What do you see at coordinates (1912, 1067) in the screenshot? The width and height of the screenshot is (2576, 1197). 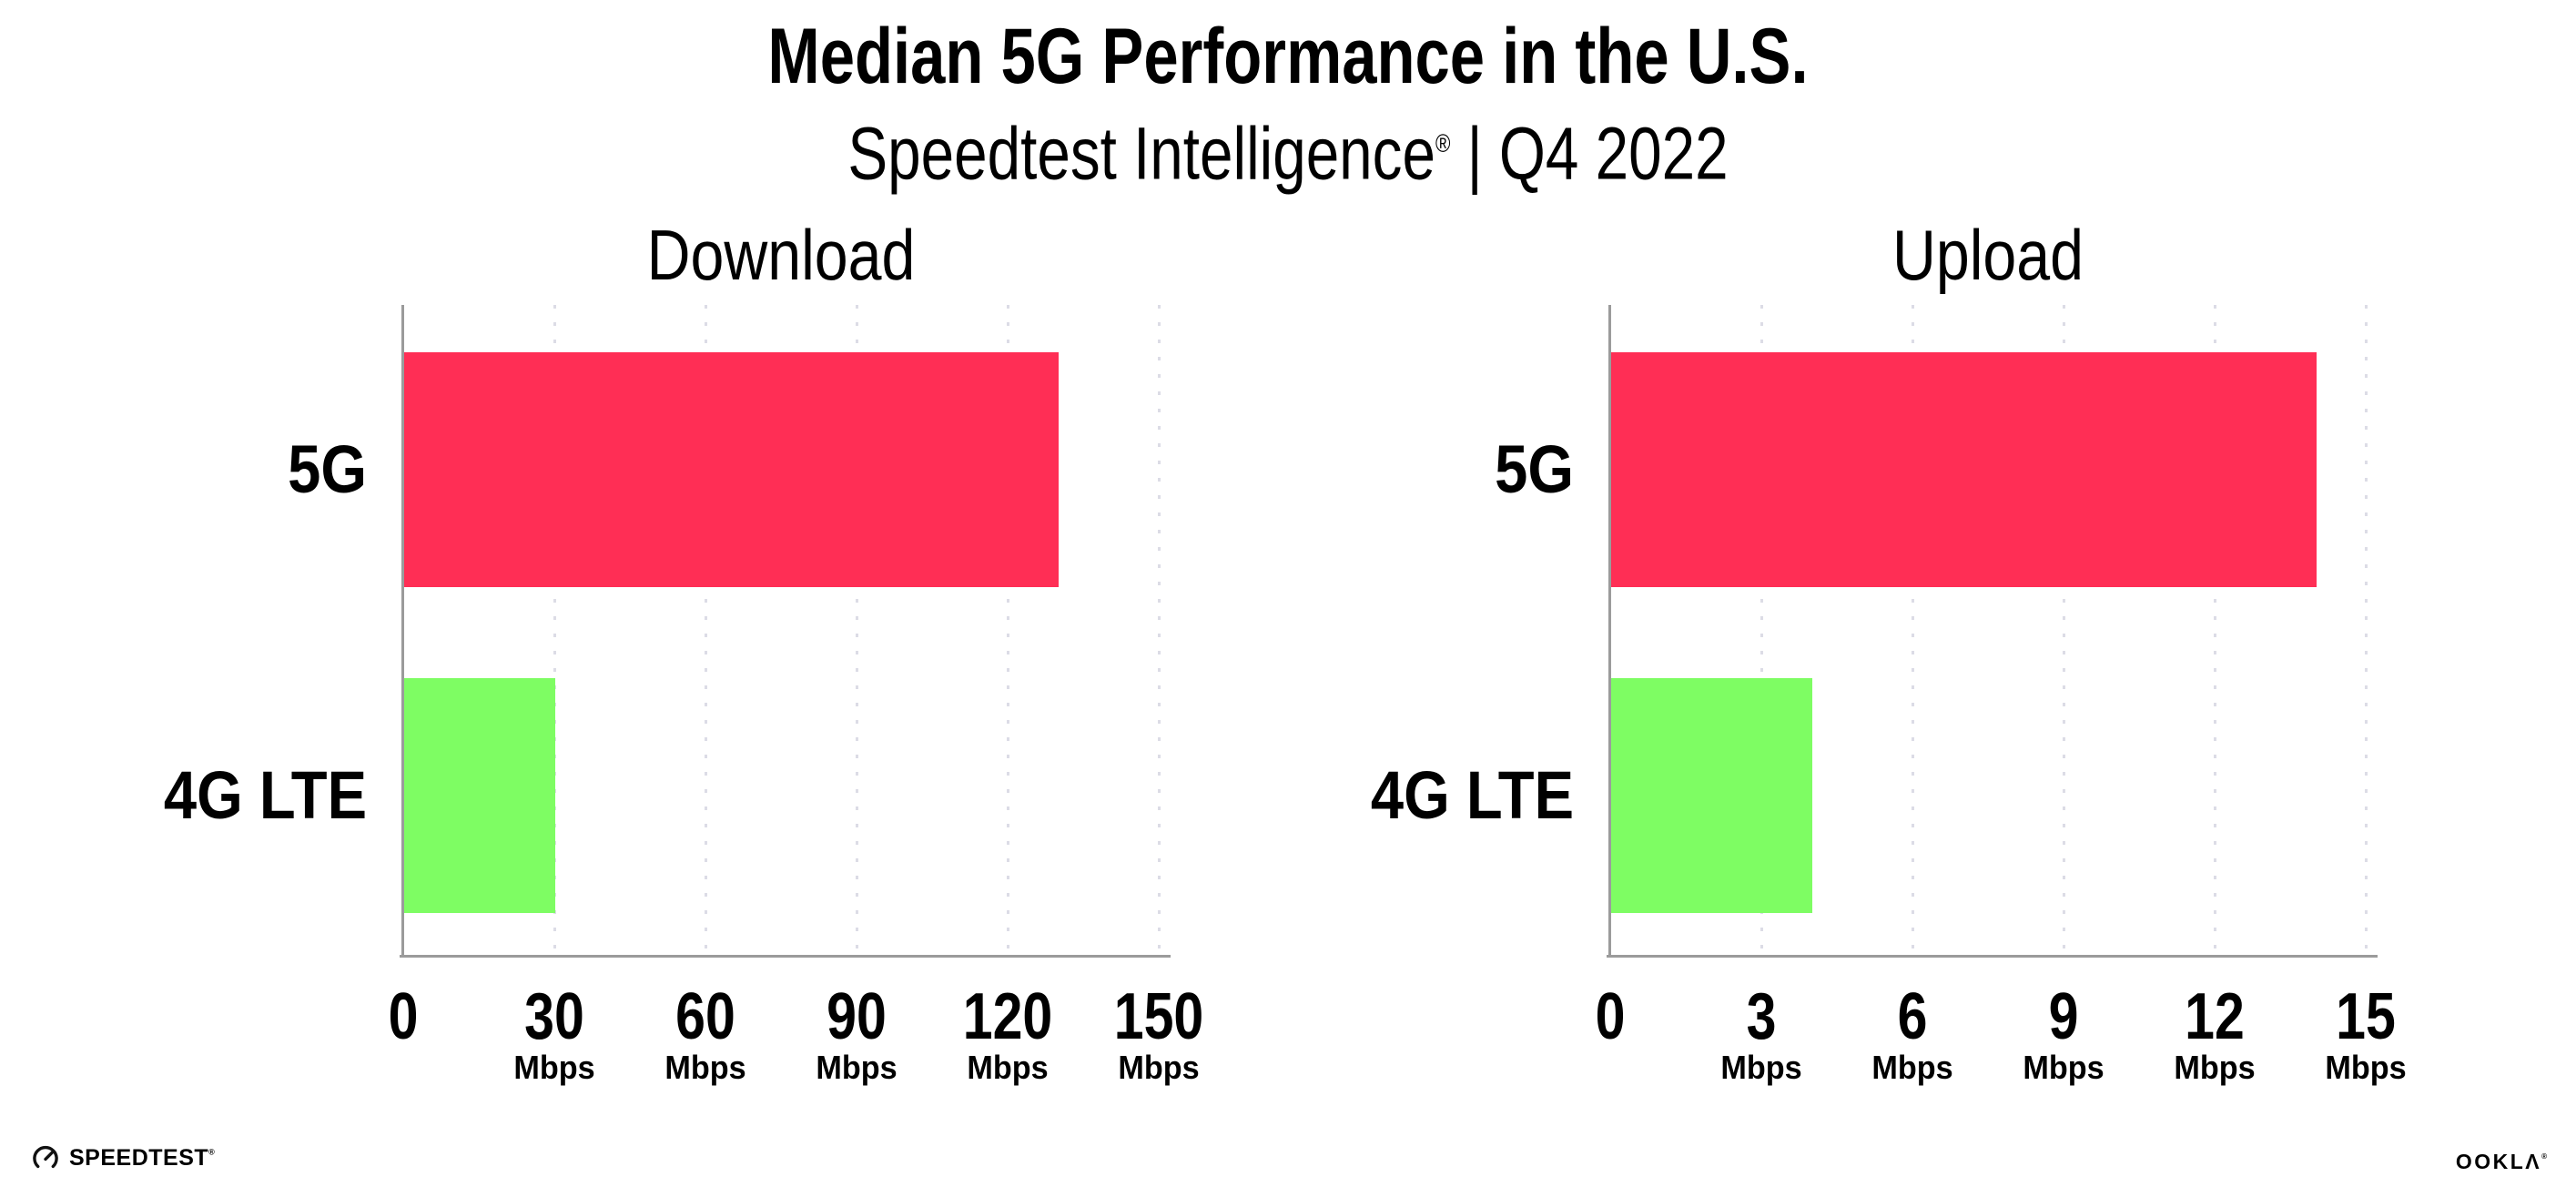 I see `tick-unit-upload-6: Mbps` at bounding box center [1912, 1067].